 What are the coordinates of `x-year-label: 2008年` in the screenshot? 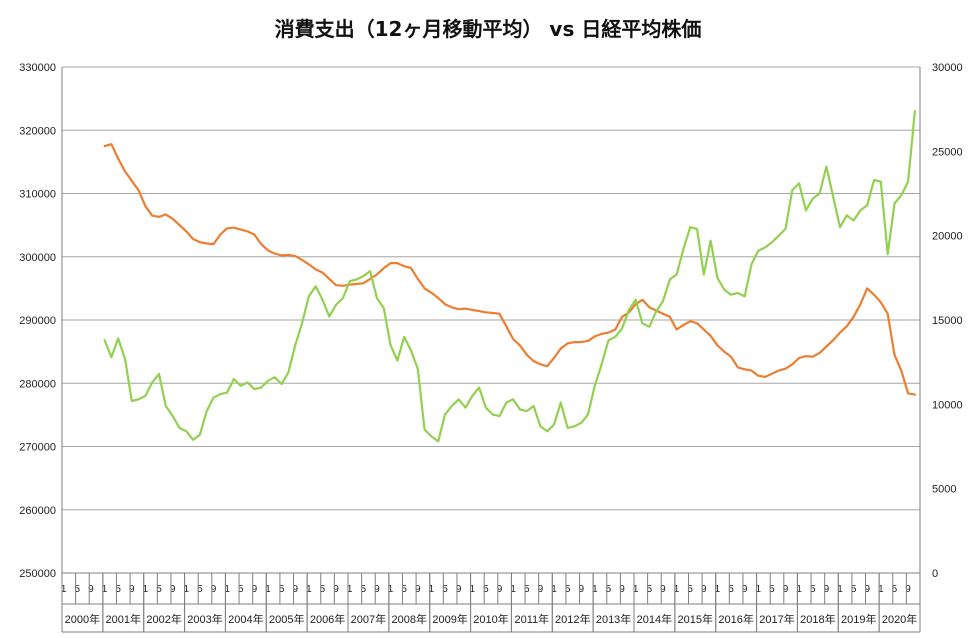 It's located at (409, 619).